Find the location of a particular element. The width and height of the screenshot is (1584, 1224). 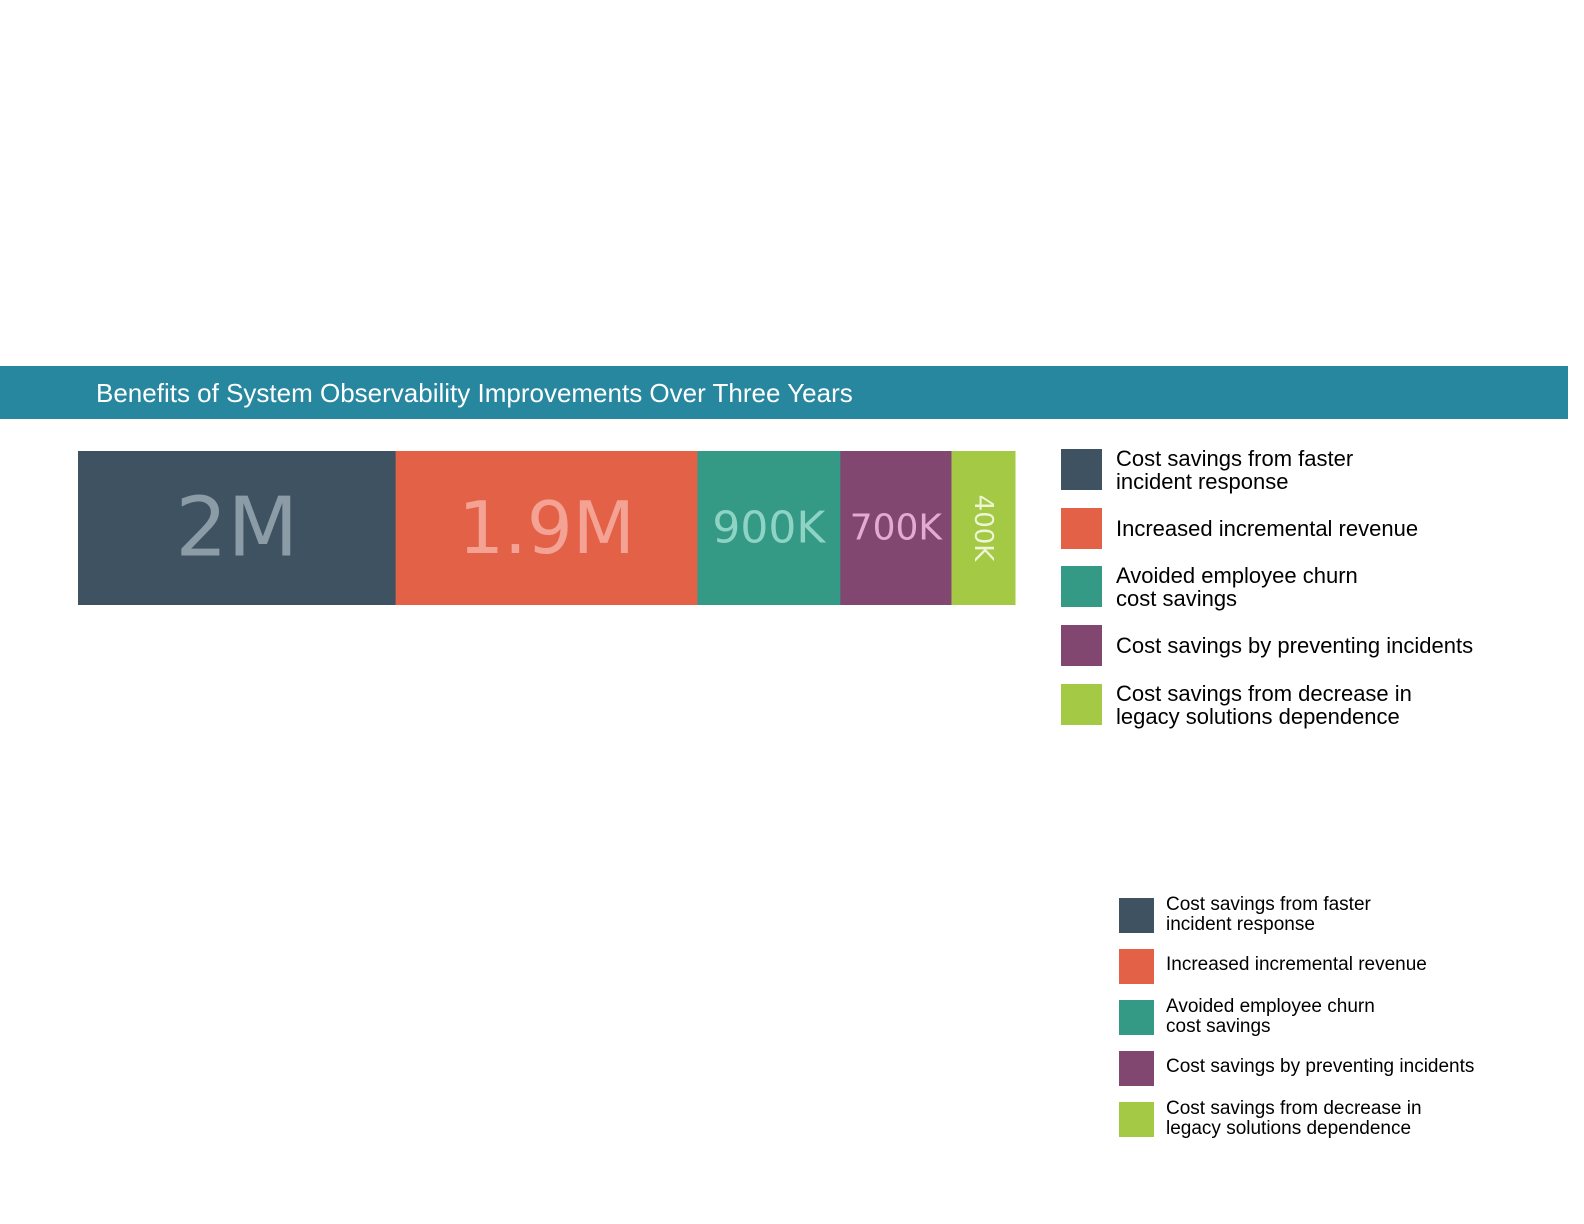

bar-data-label: 400K is located at coordinates (983, 529).